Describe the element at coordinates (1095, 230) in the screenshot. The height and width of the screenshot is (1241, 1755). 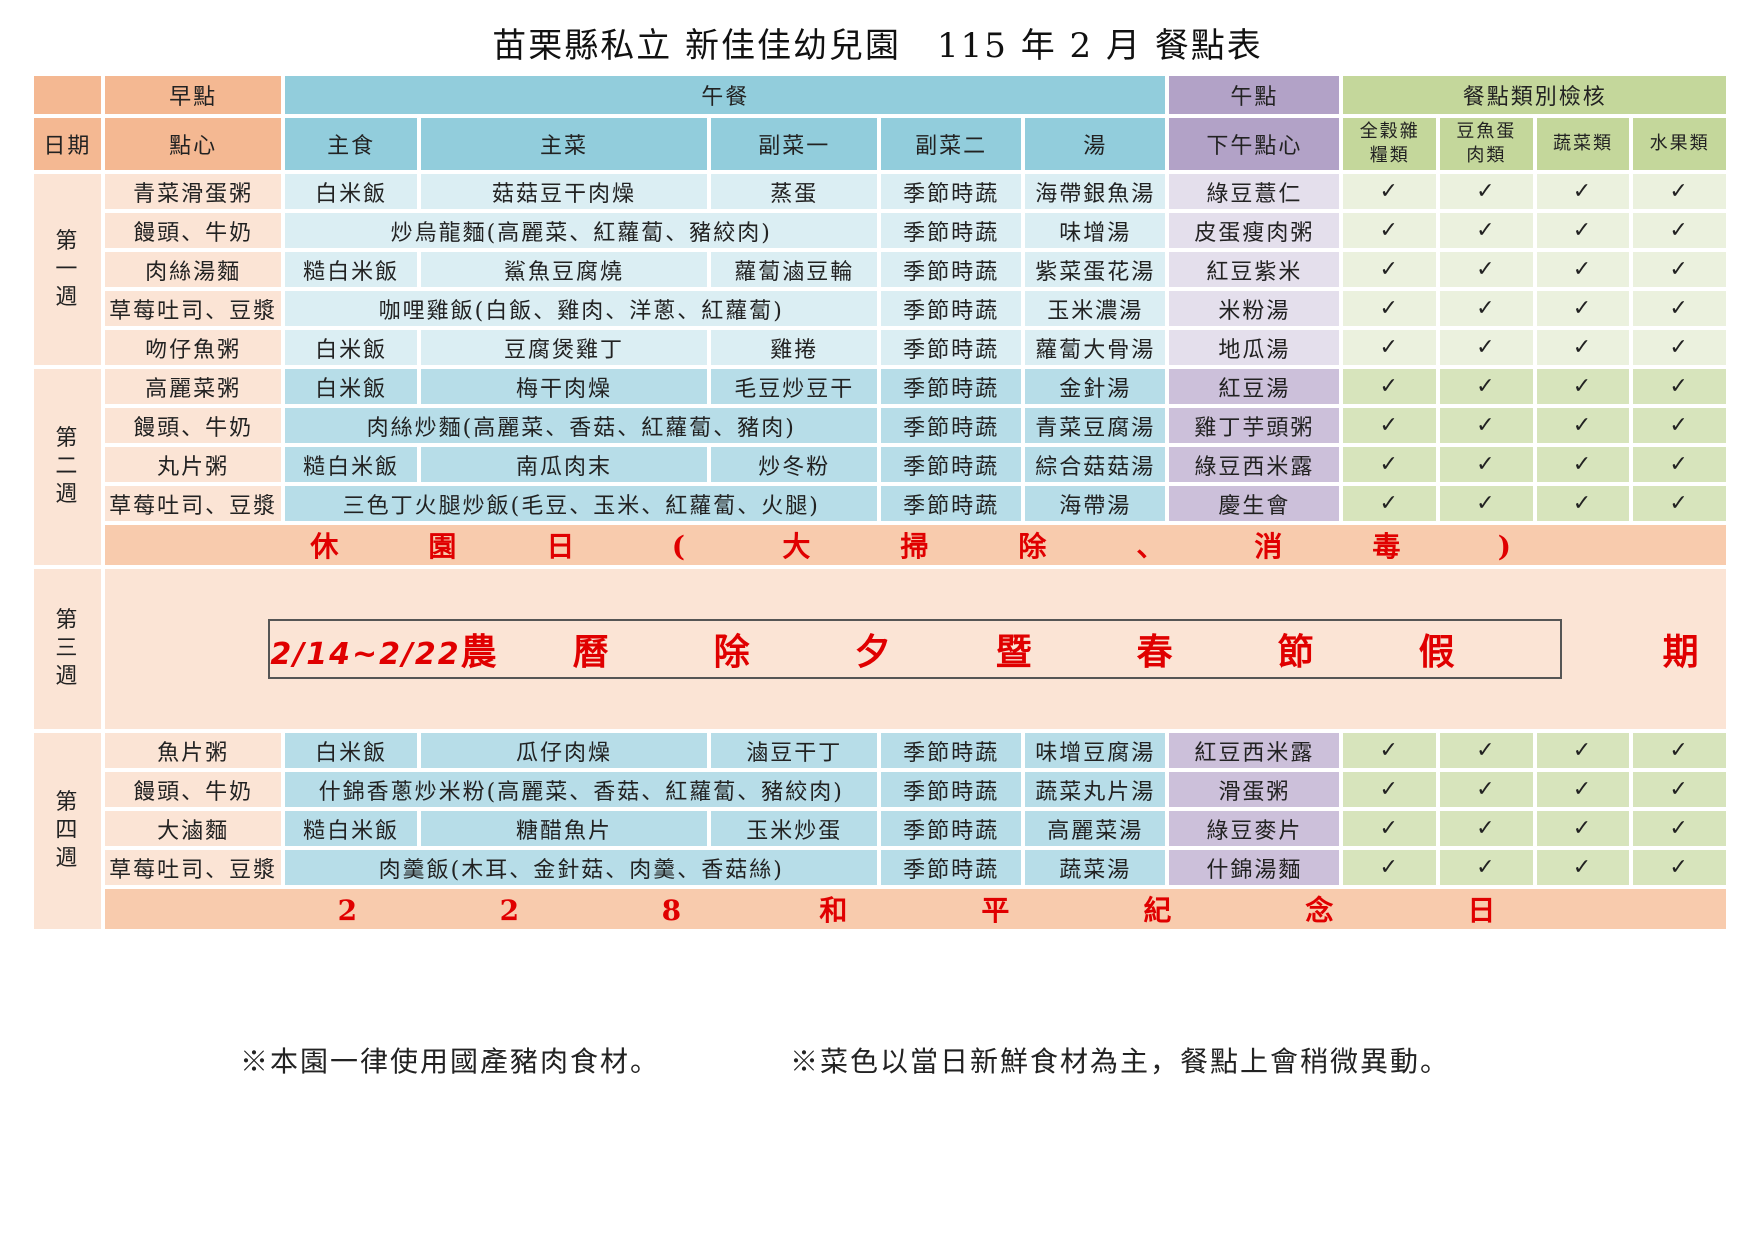
I see `soup-cell: 味增湯` at that location.